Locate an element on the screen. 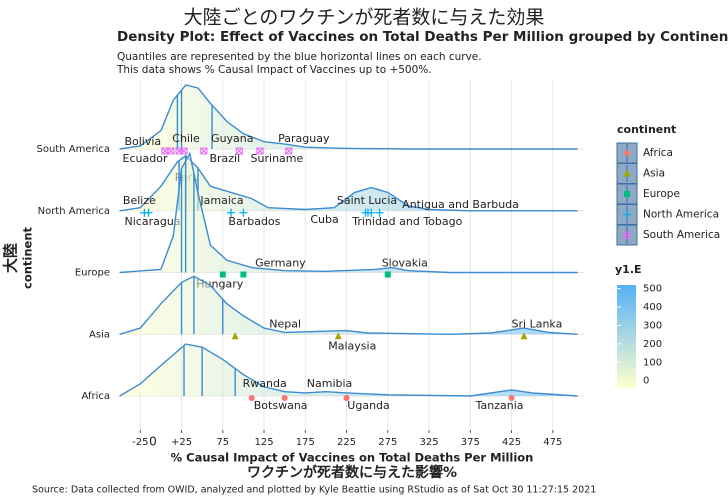 The image size is (728, 499). x-tick-label: -25 is located at coordinates (140, 442).